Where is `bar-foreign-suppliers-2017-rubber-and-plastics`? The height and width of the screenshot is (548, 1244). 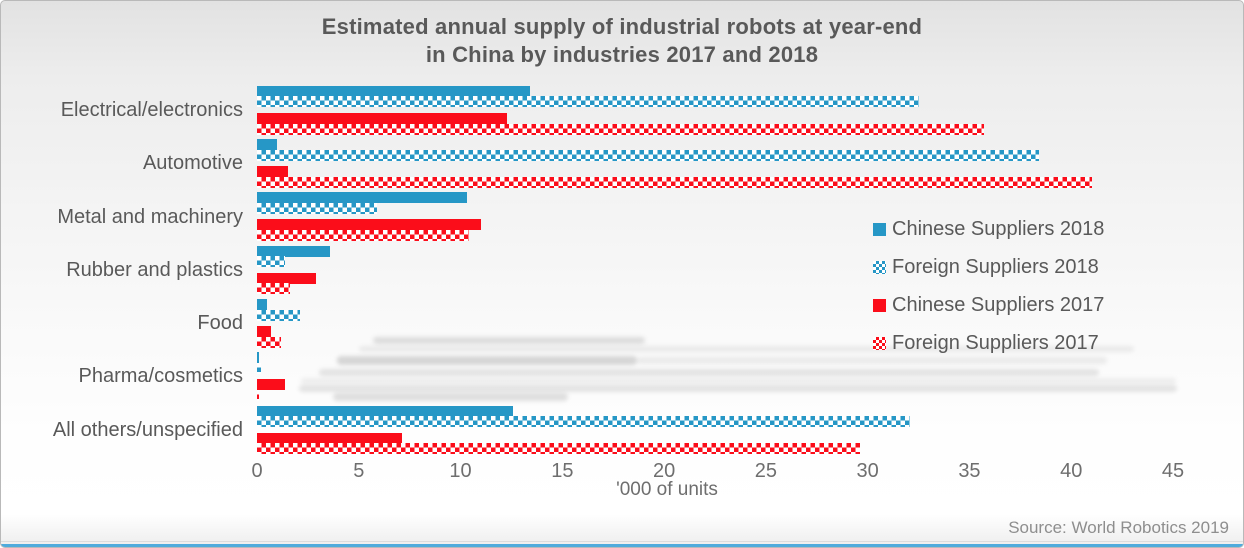
bar-foreign-suppliers-2017-rubber-and-plastics is located at coordinates (273, 289).